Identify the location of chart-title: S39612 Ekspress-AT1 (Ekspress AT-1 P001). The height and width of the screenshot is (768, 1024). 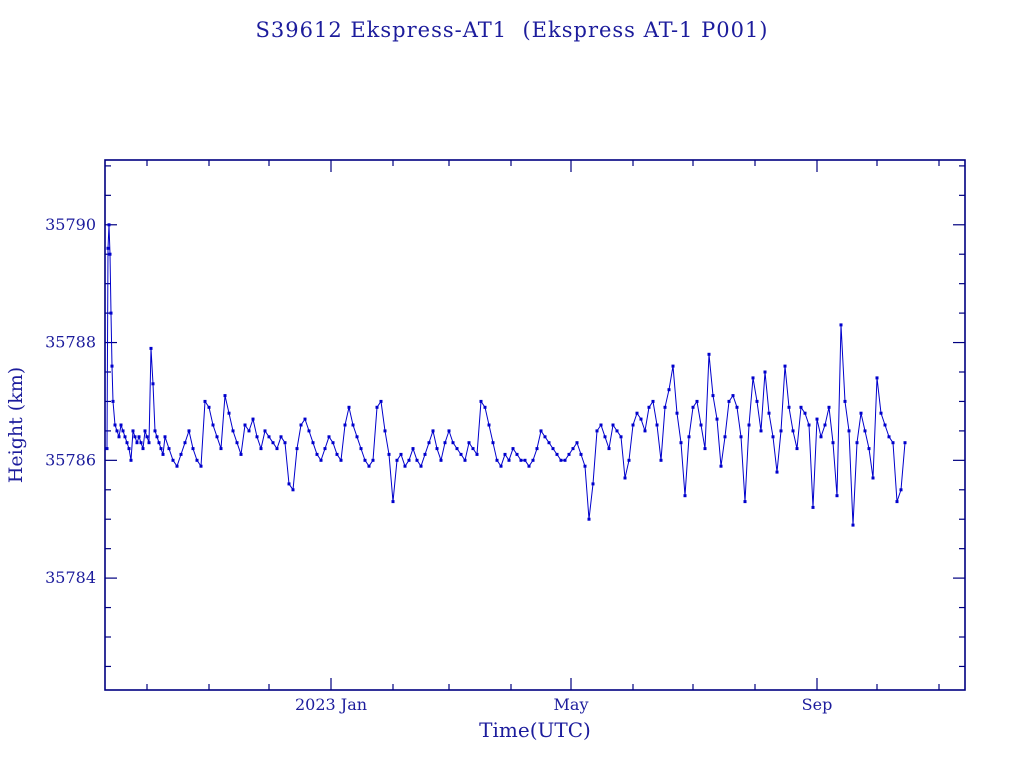
(512, 30).